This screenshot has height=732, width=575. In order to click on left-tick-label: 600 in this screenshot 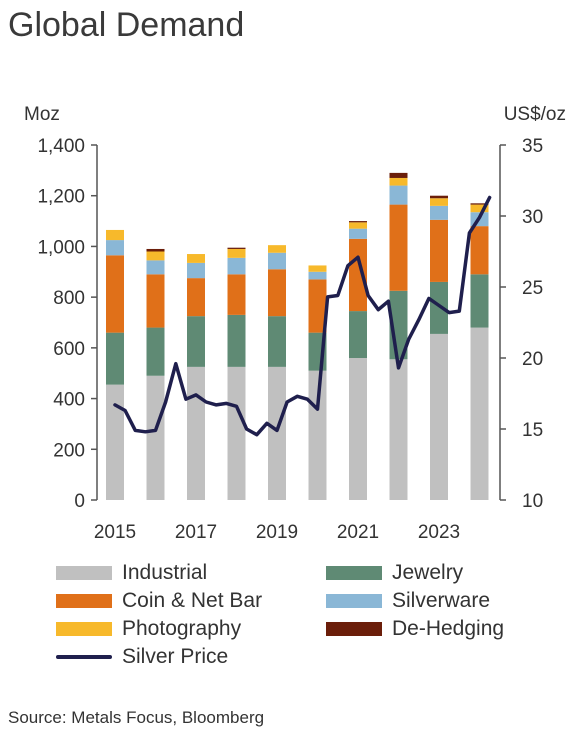, I will do `click(69, 349)`.